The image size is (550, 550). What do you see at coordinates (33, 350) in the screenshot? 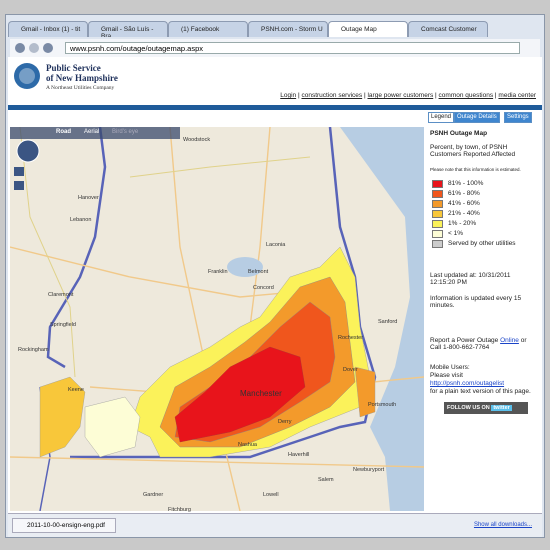
I see `map-label: Rockingham` at bounding box center [33, 350].